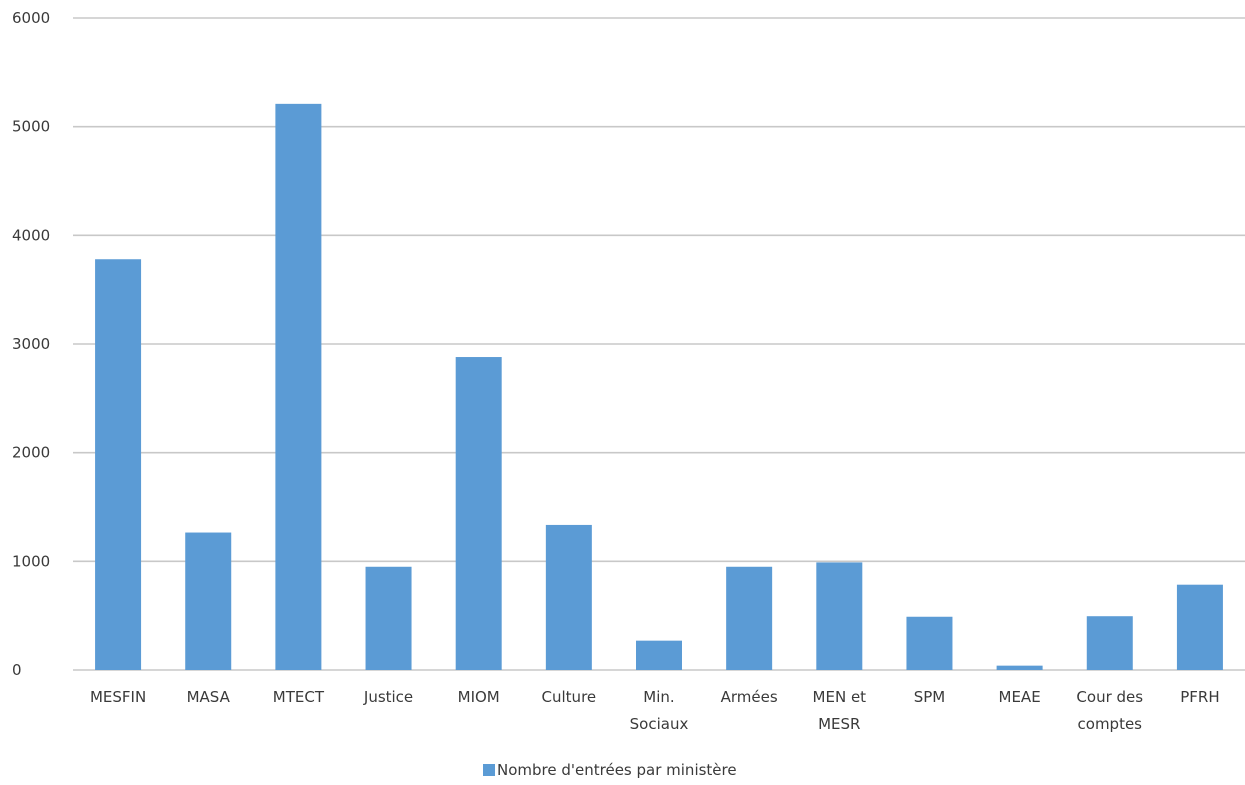 The image size is (1245, 785). I want to click on x-tick-label: Armées, so click(749, 697).